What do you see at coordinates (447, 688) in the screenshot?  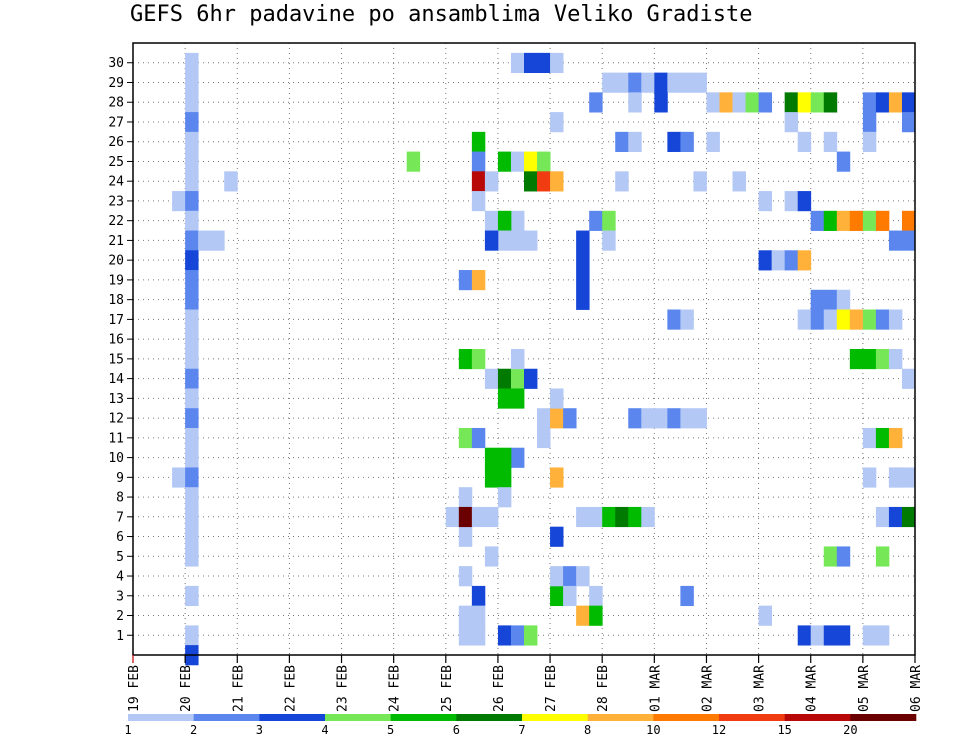 I see `x-tick-label: 25 FEB` at bounding box center [447, 688].